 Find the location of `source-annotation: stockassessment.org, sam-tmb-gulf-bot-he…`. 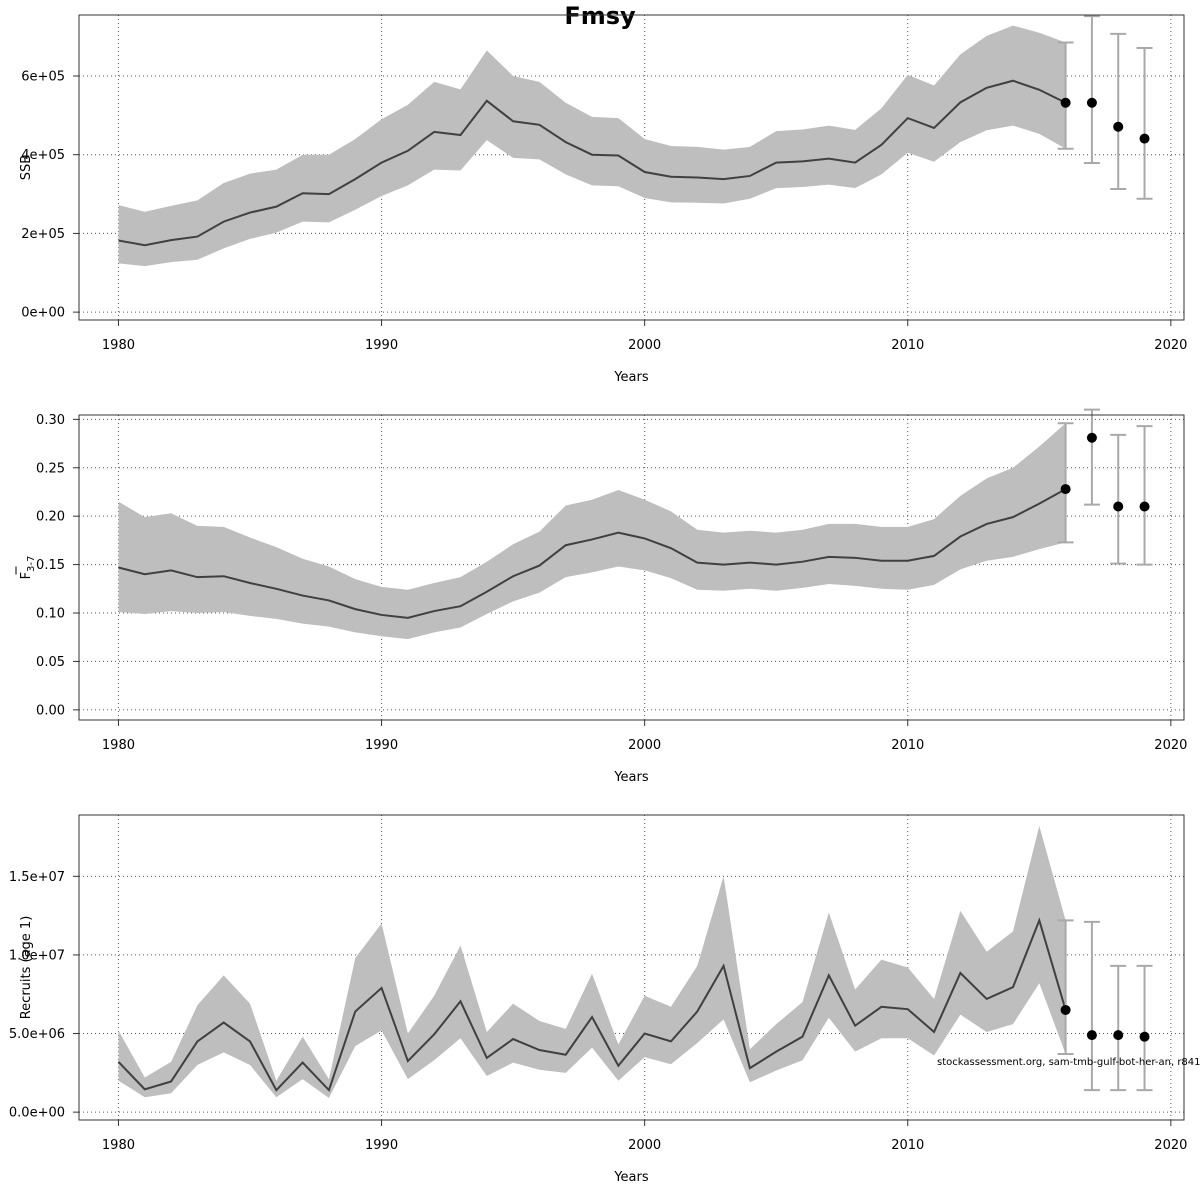

source-annotation: stockassessment.org, sam-tmb-gulf-bot-he… is located at coordinates (1068, 1062).